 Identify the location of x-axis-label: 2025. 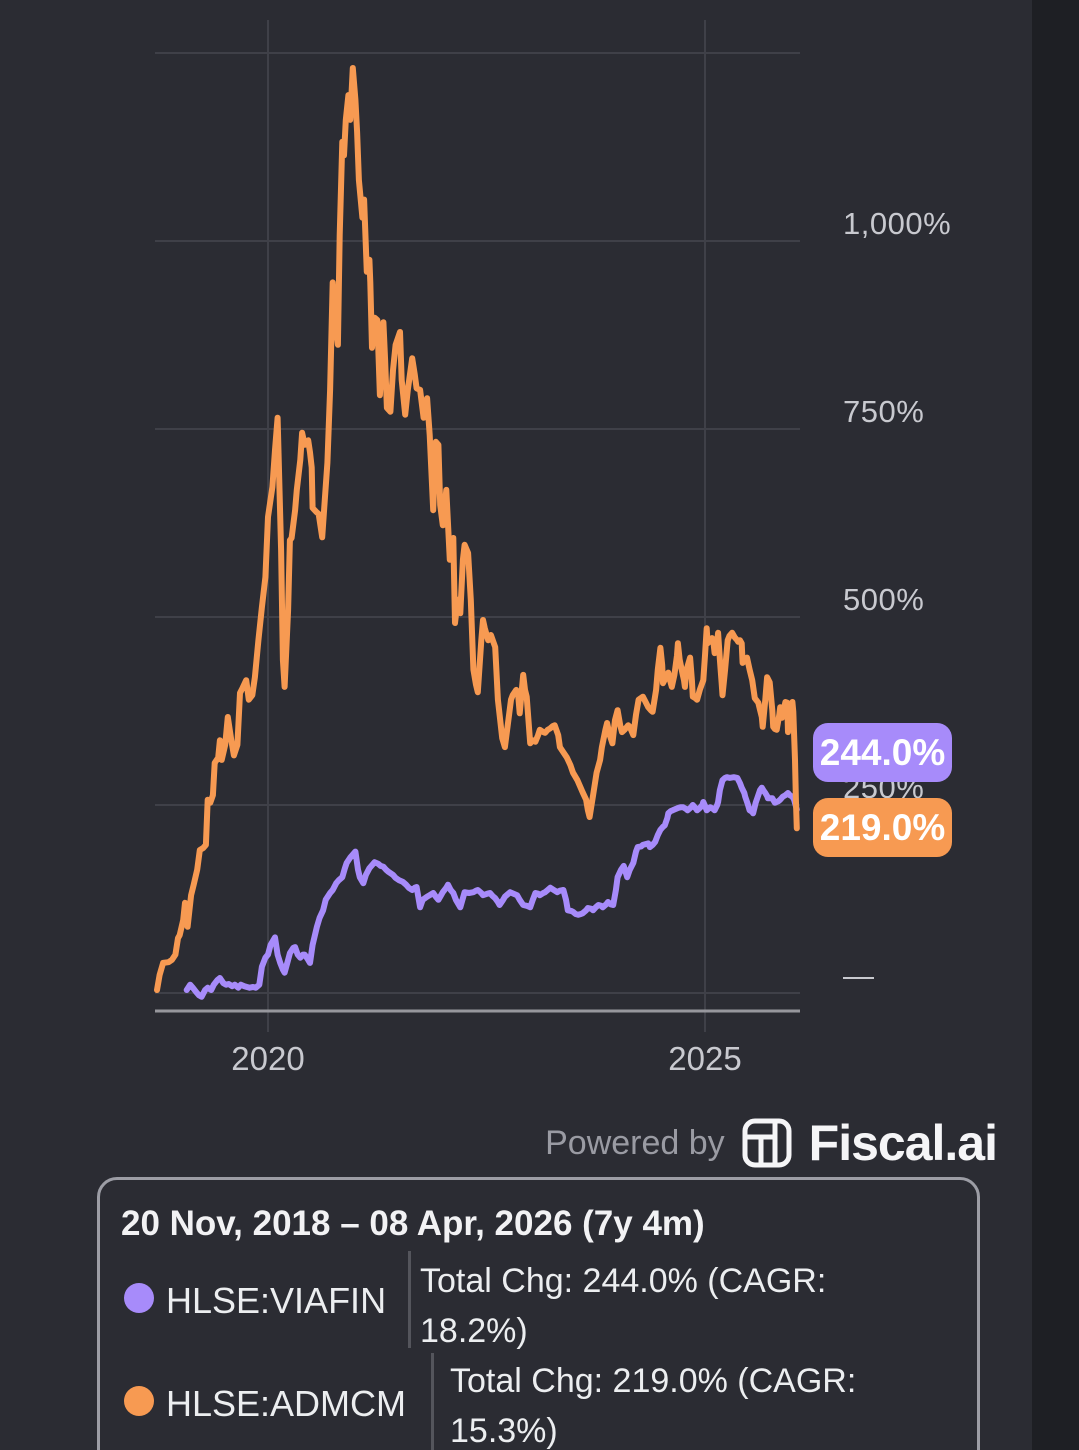
(705, 1058).